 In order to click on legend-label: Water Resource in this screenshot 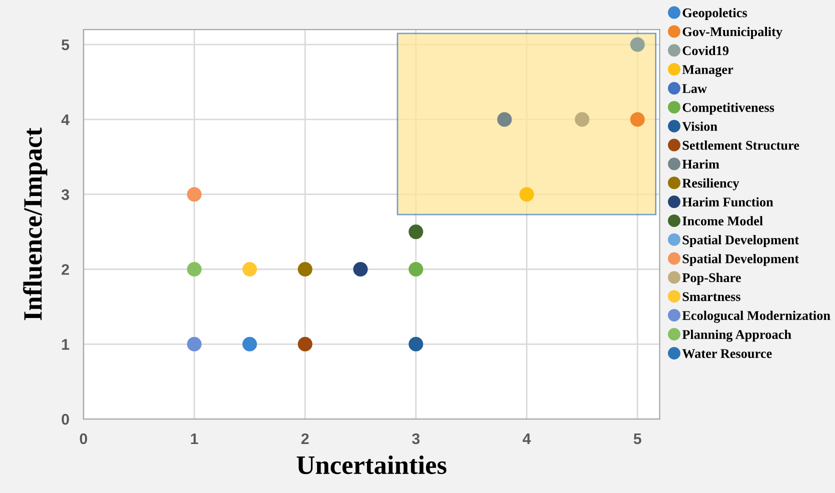, I will do `click(727, 353)`.